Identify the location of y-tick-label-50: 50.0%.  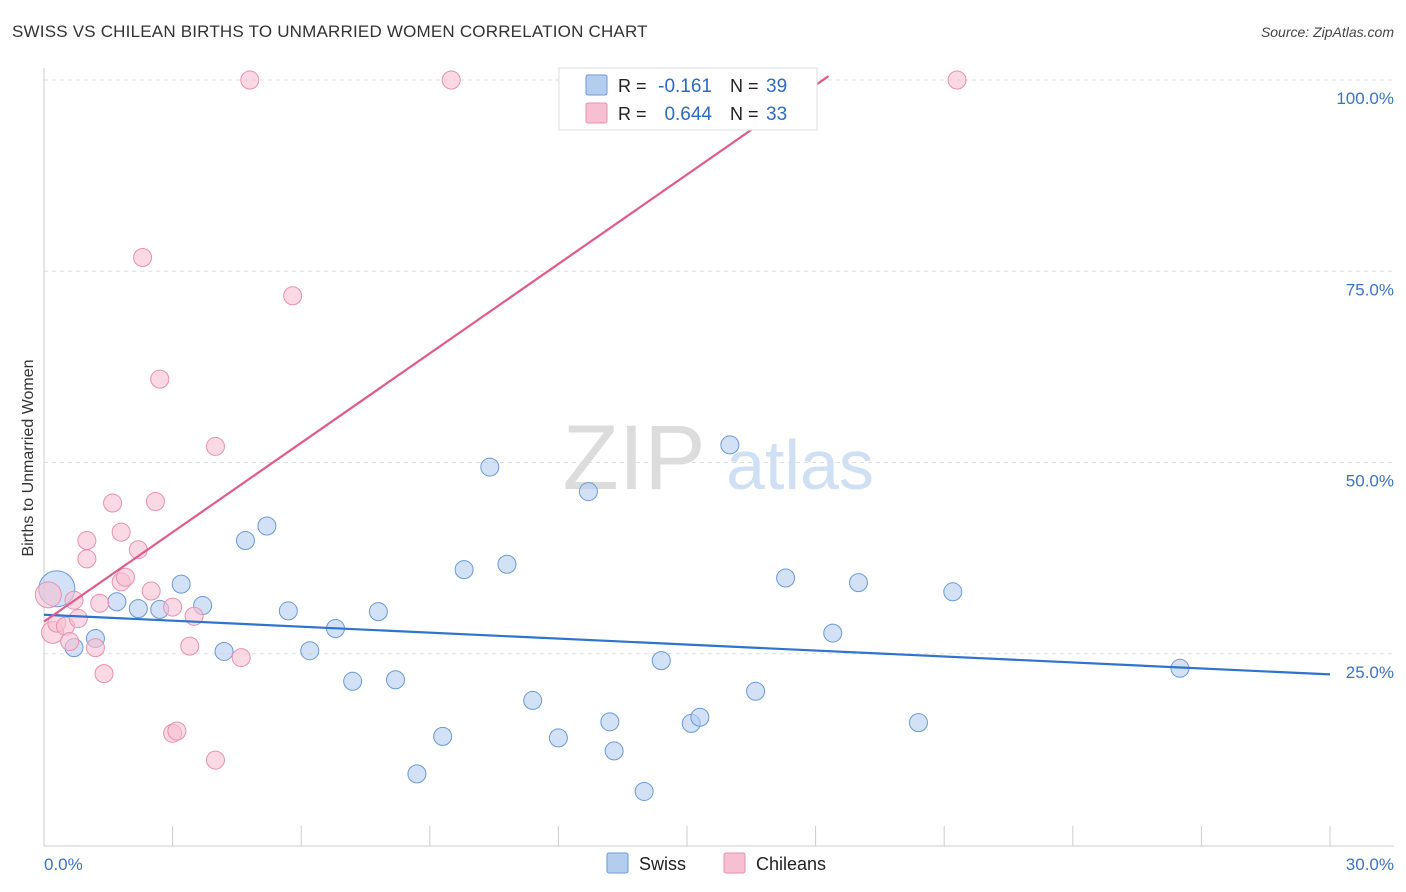
(1370, 481).